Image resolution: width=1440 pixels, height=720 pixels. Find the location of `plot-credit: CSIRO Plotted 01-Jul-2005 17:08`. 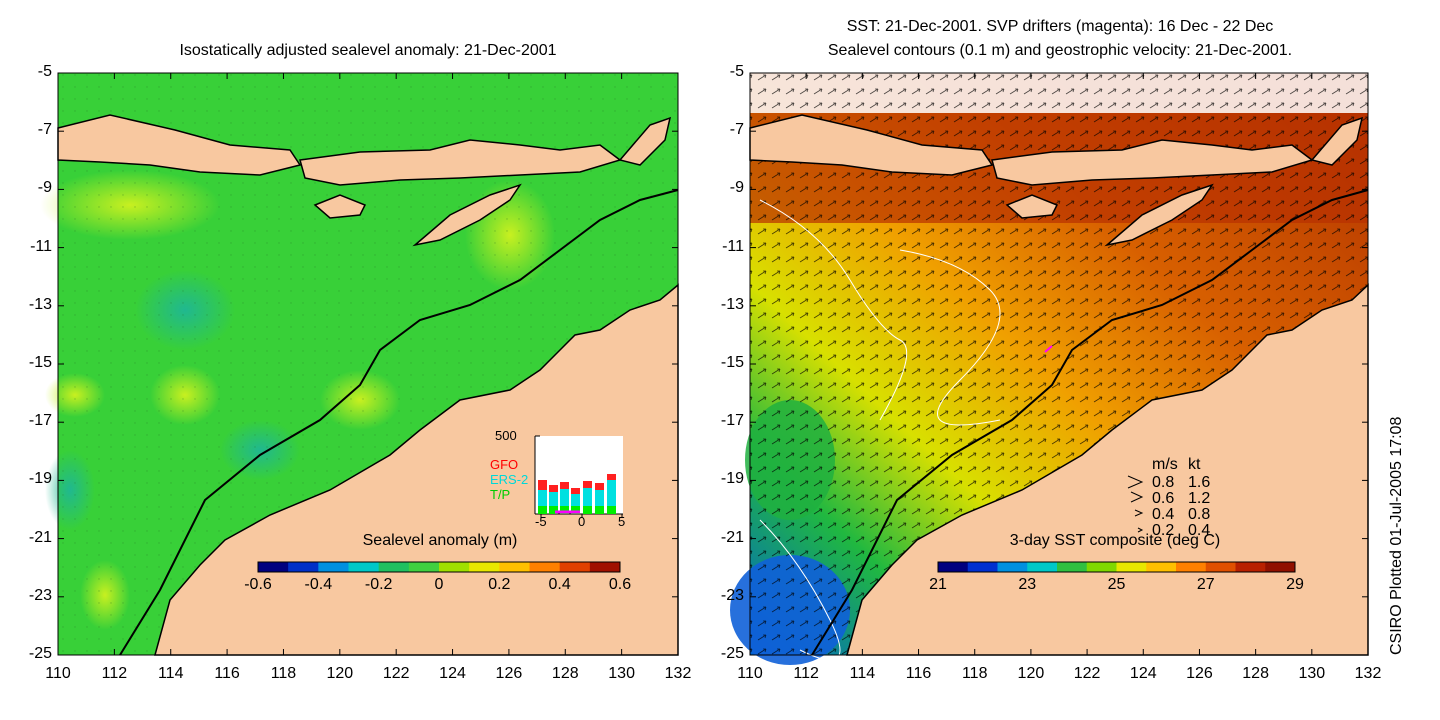

plot-credit: CSIRO Plotted 01-Jul-2005 17:08 is located at coordinates (1396, 535).